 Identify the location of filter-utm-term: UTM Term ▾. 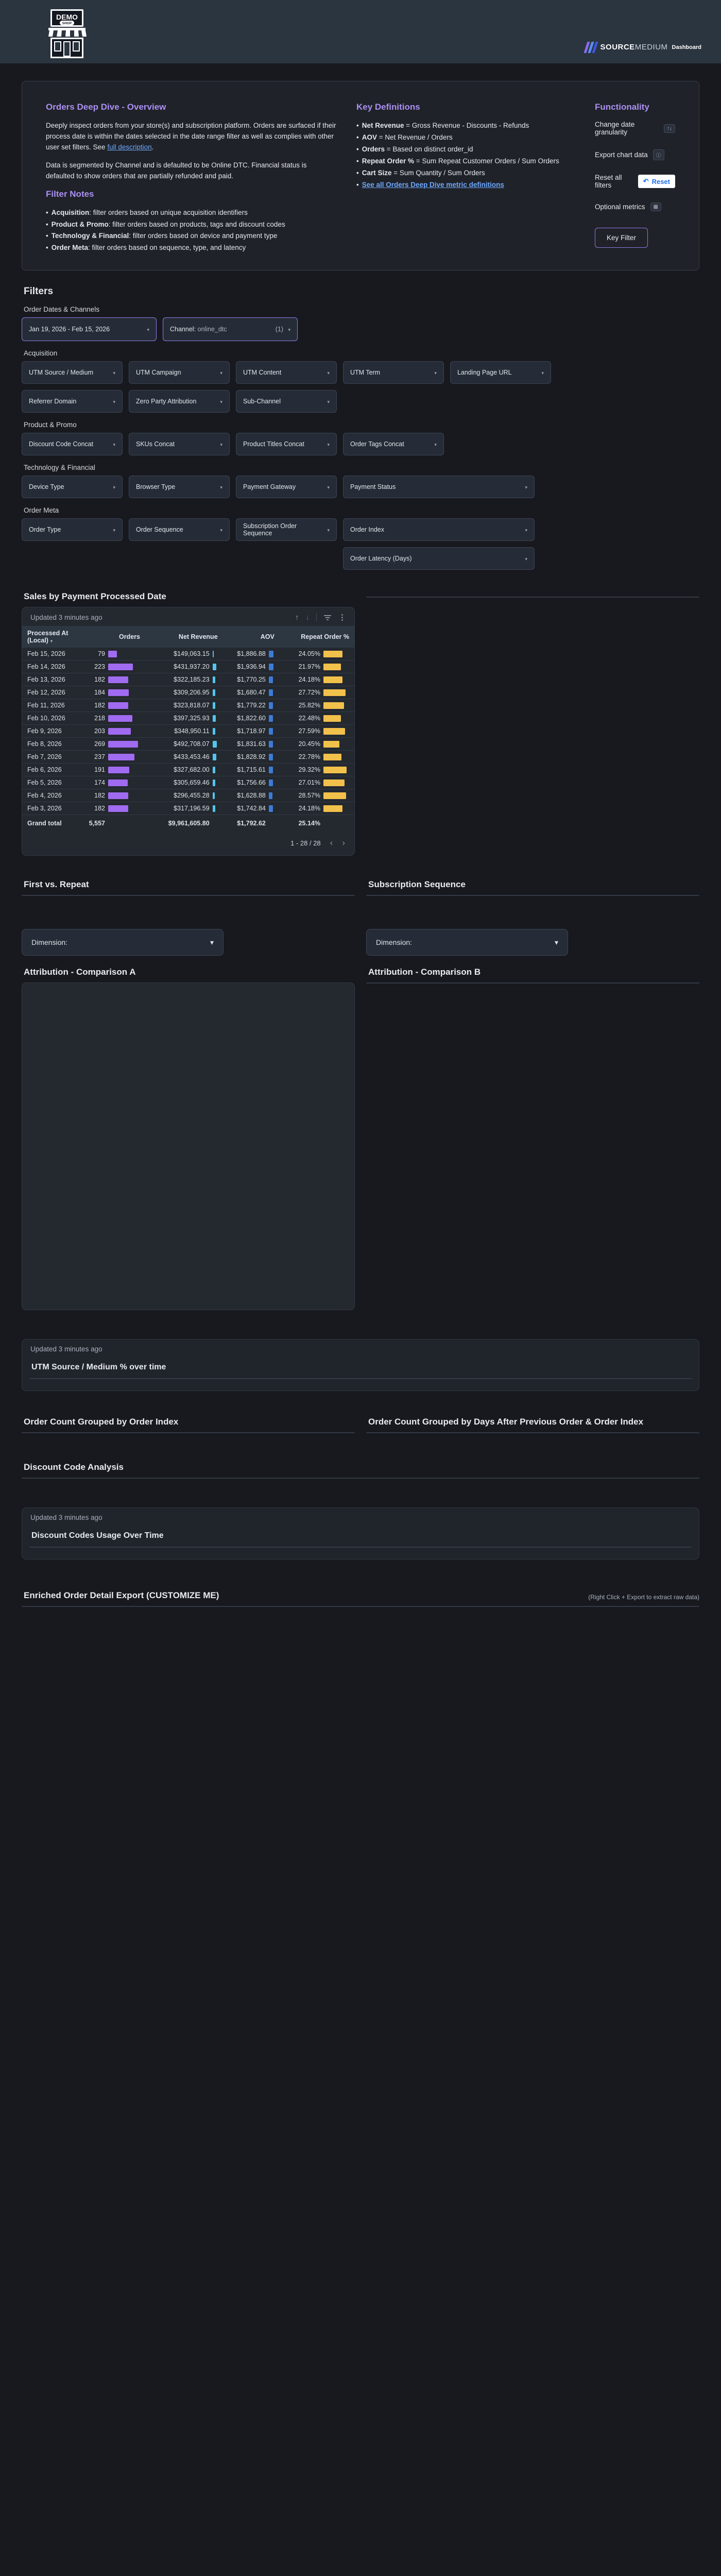
(393, 372).